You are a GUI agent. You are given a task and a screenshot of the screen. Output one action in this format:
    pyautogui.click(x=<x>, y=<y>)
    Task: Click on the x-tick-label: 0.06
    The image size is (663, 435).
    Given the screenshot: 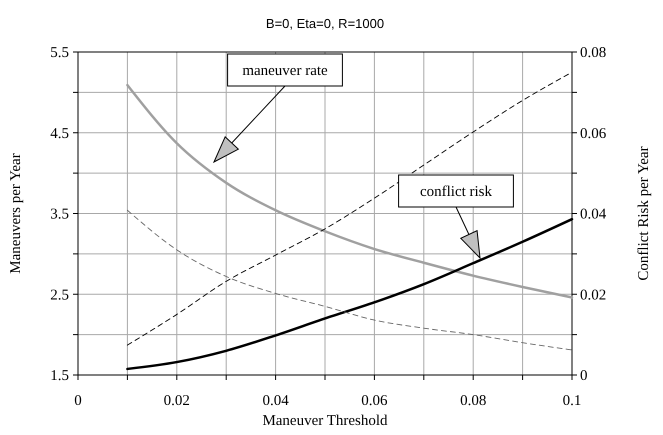 What is the action you would take?
    pyautogui.click(x=374, y=401)
    